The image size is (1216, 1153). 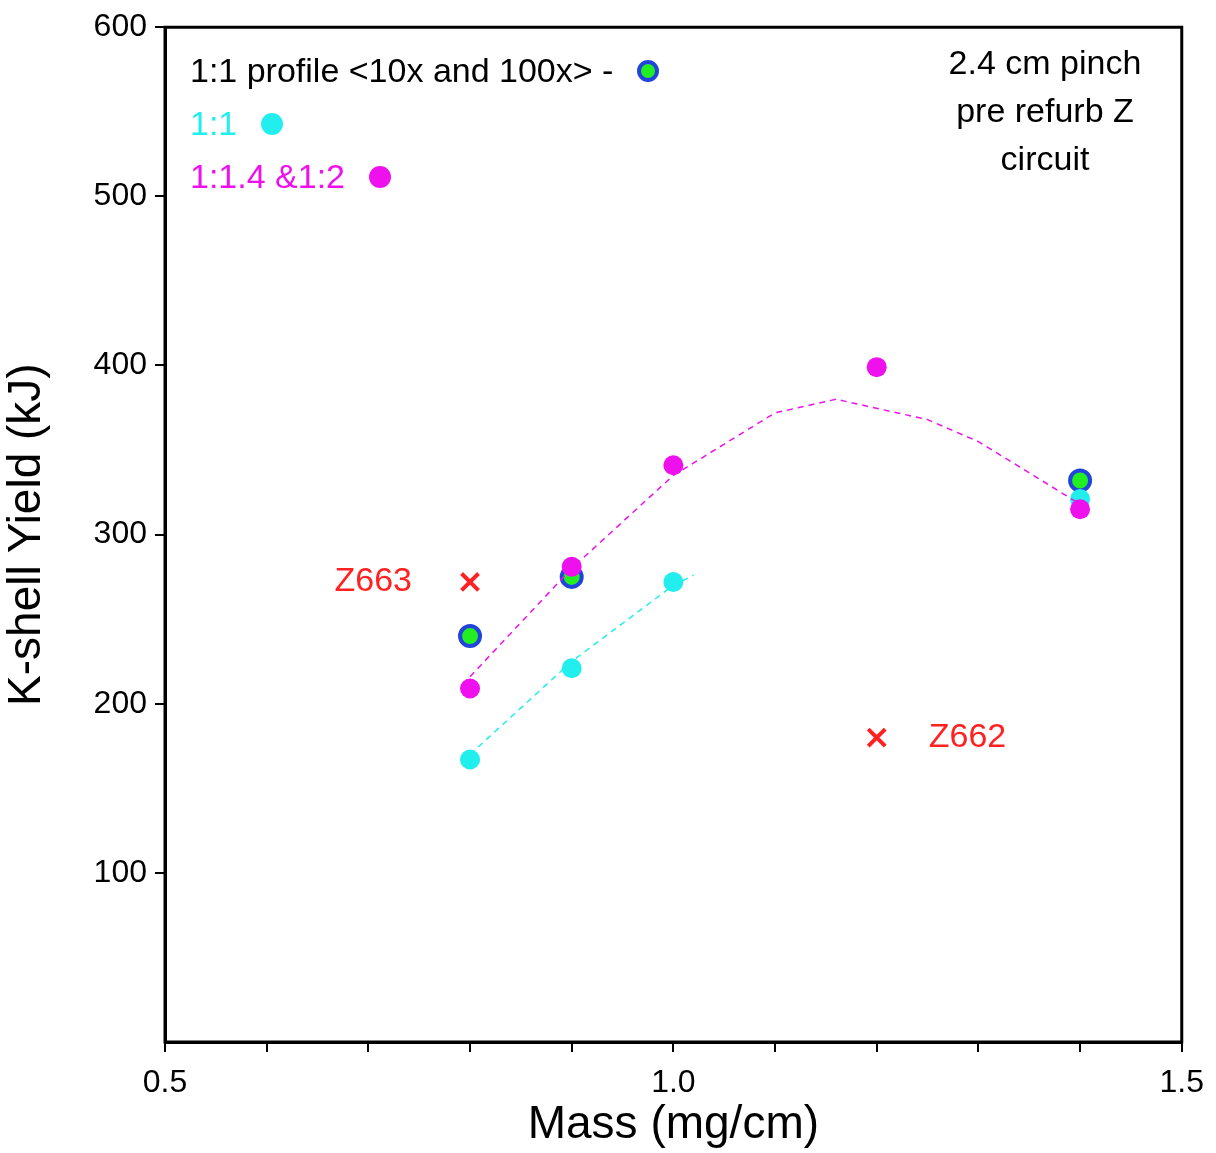 I want to click on legend-label: 1:1 profile <10x and 100x> -, so click(x=402, y=70).